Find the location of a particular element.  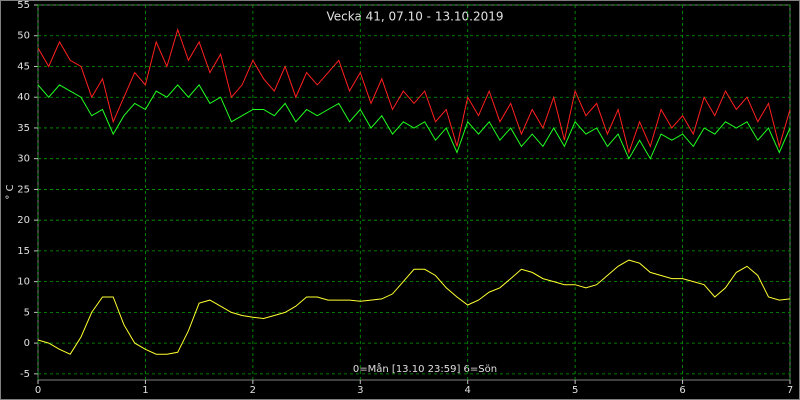

y-tick-label: 35 is located at coordinates (23, 128).